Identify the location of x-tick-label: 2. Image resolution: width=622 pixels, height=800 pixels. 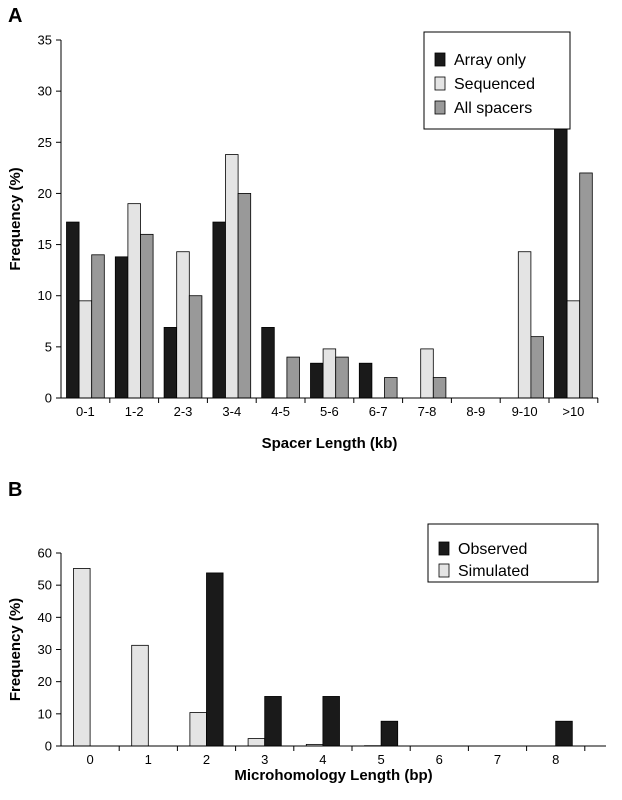
(206, 759).